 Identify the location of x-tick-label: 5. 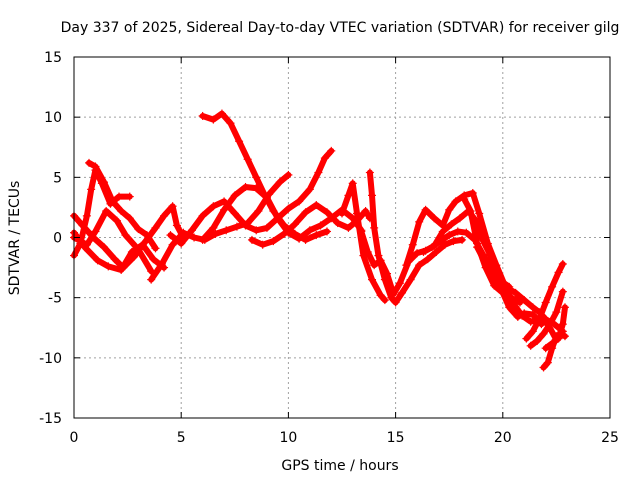
(181, 438).